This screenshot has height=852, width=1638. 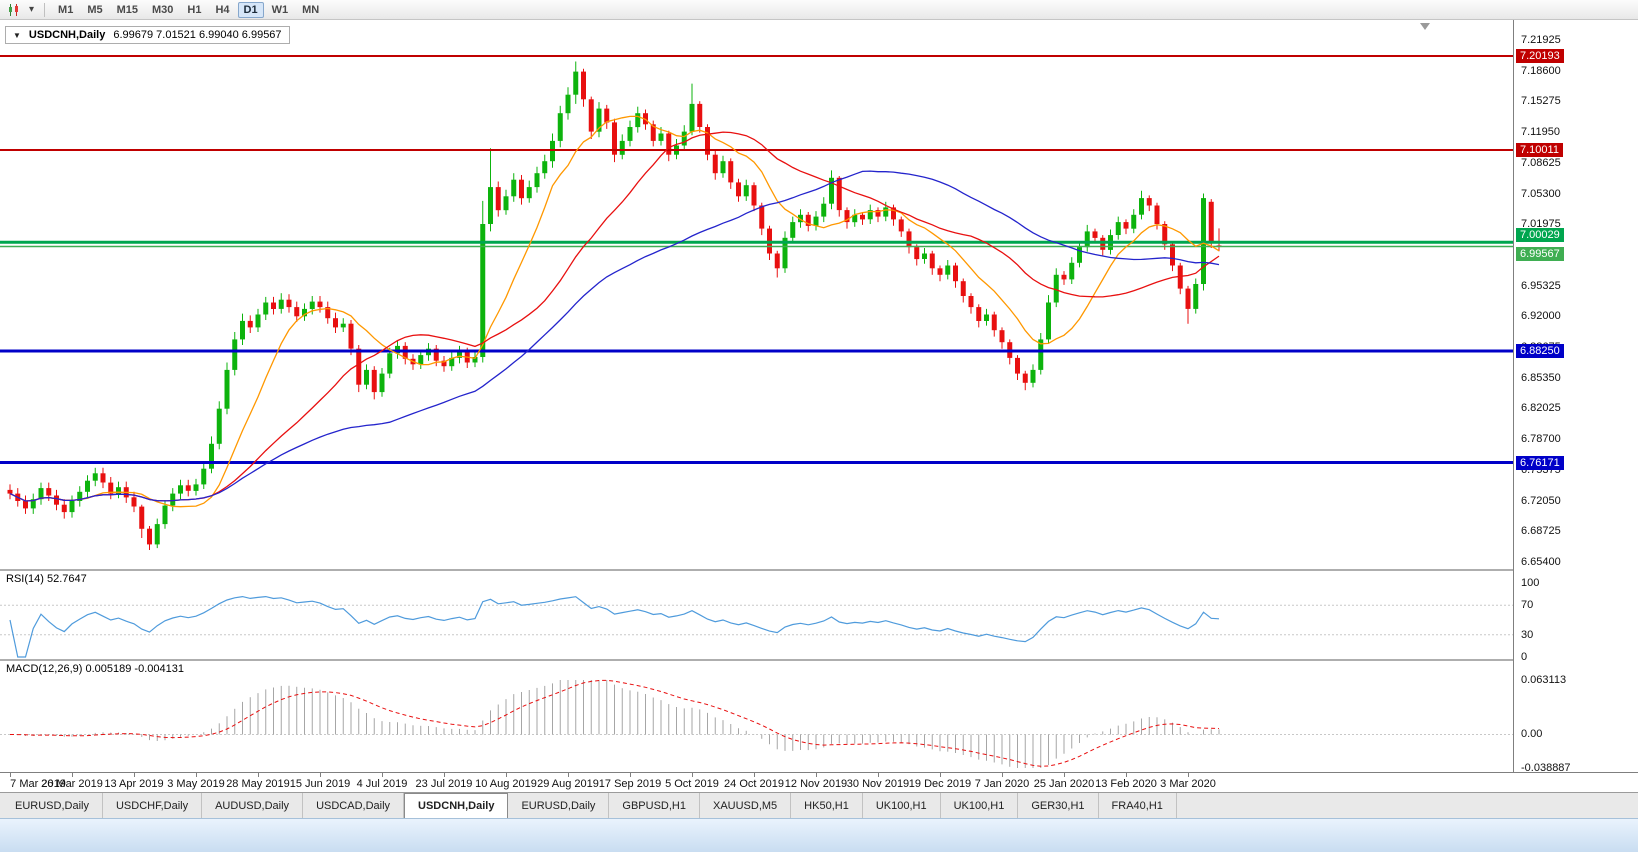 What do you see at coordinates (1540, 254) in the screenshot?
I see `price-badge: 6.99567` at bounding box center [1540, 254].